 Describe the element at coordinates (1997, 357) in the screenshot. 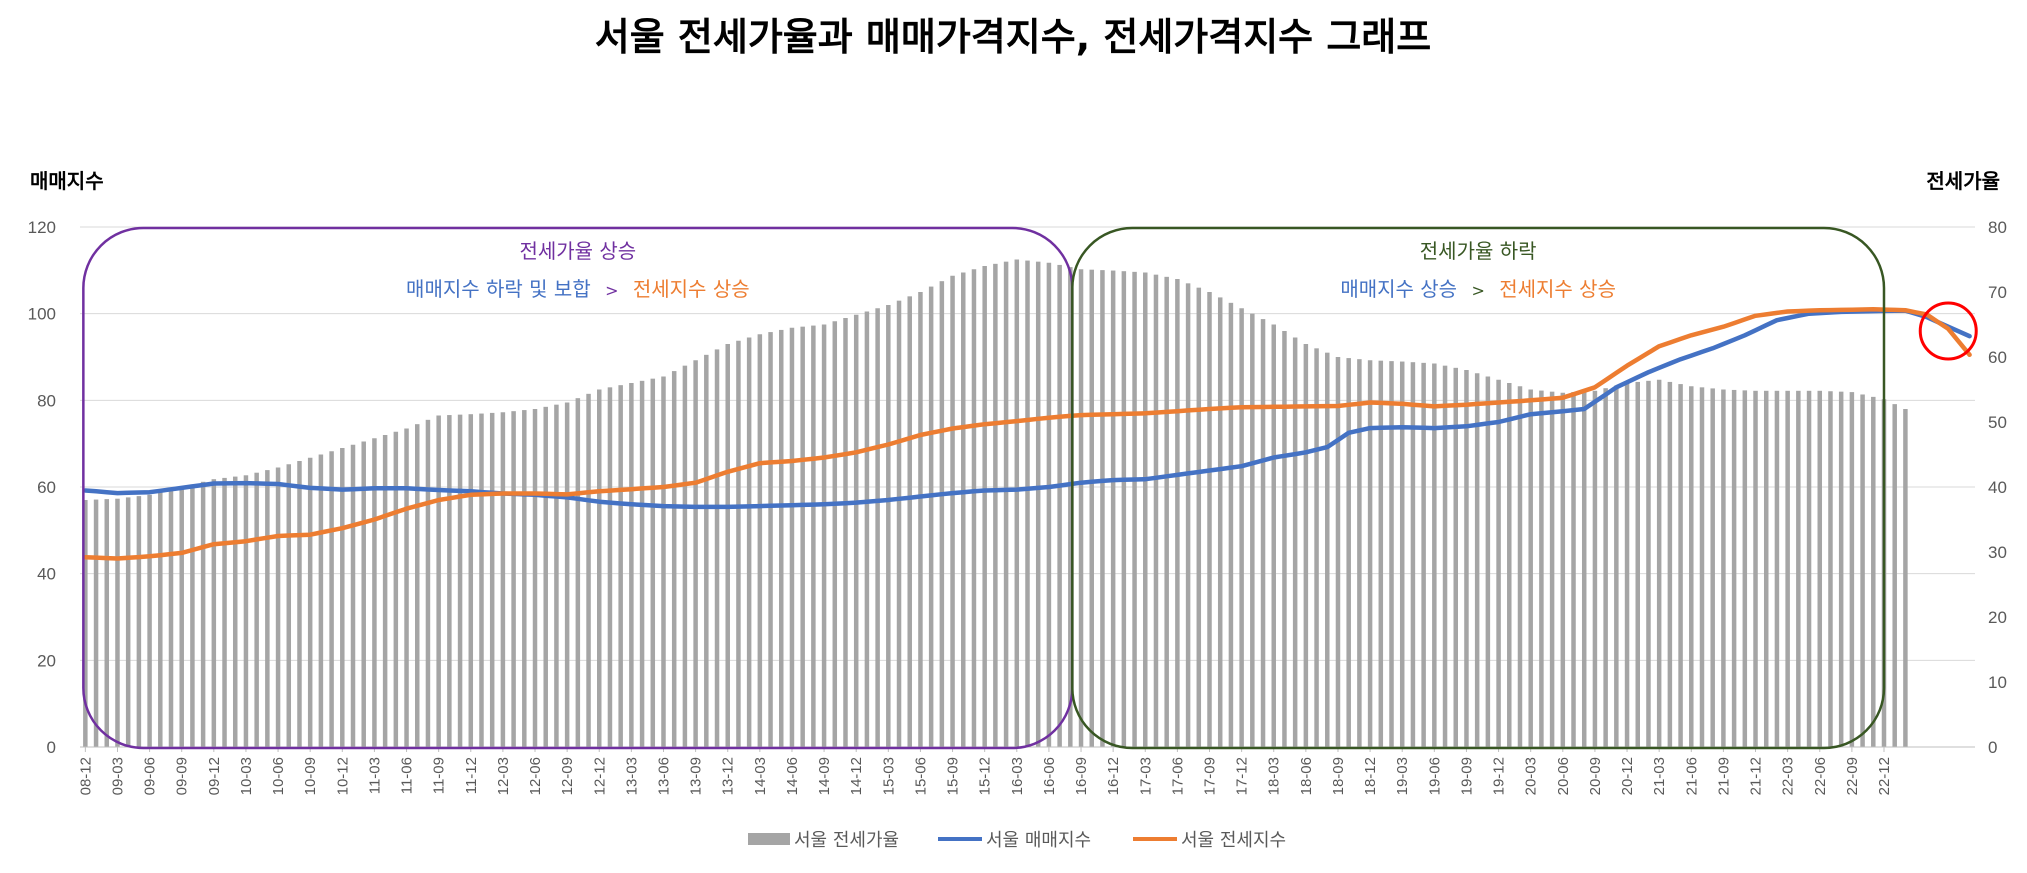

I see `y-right-tick-label: 60` at that location.